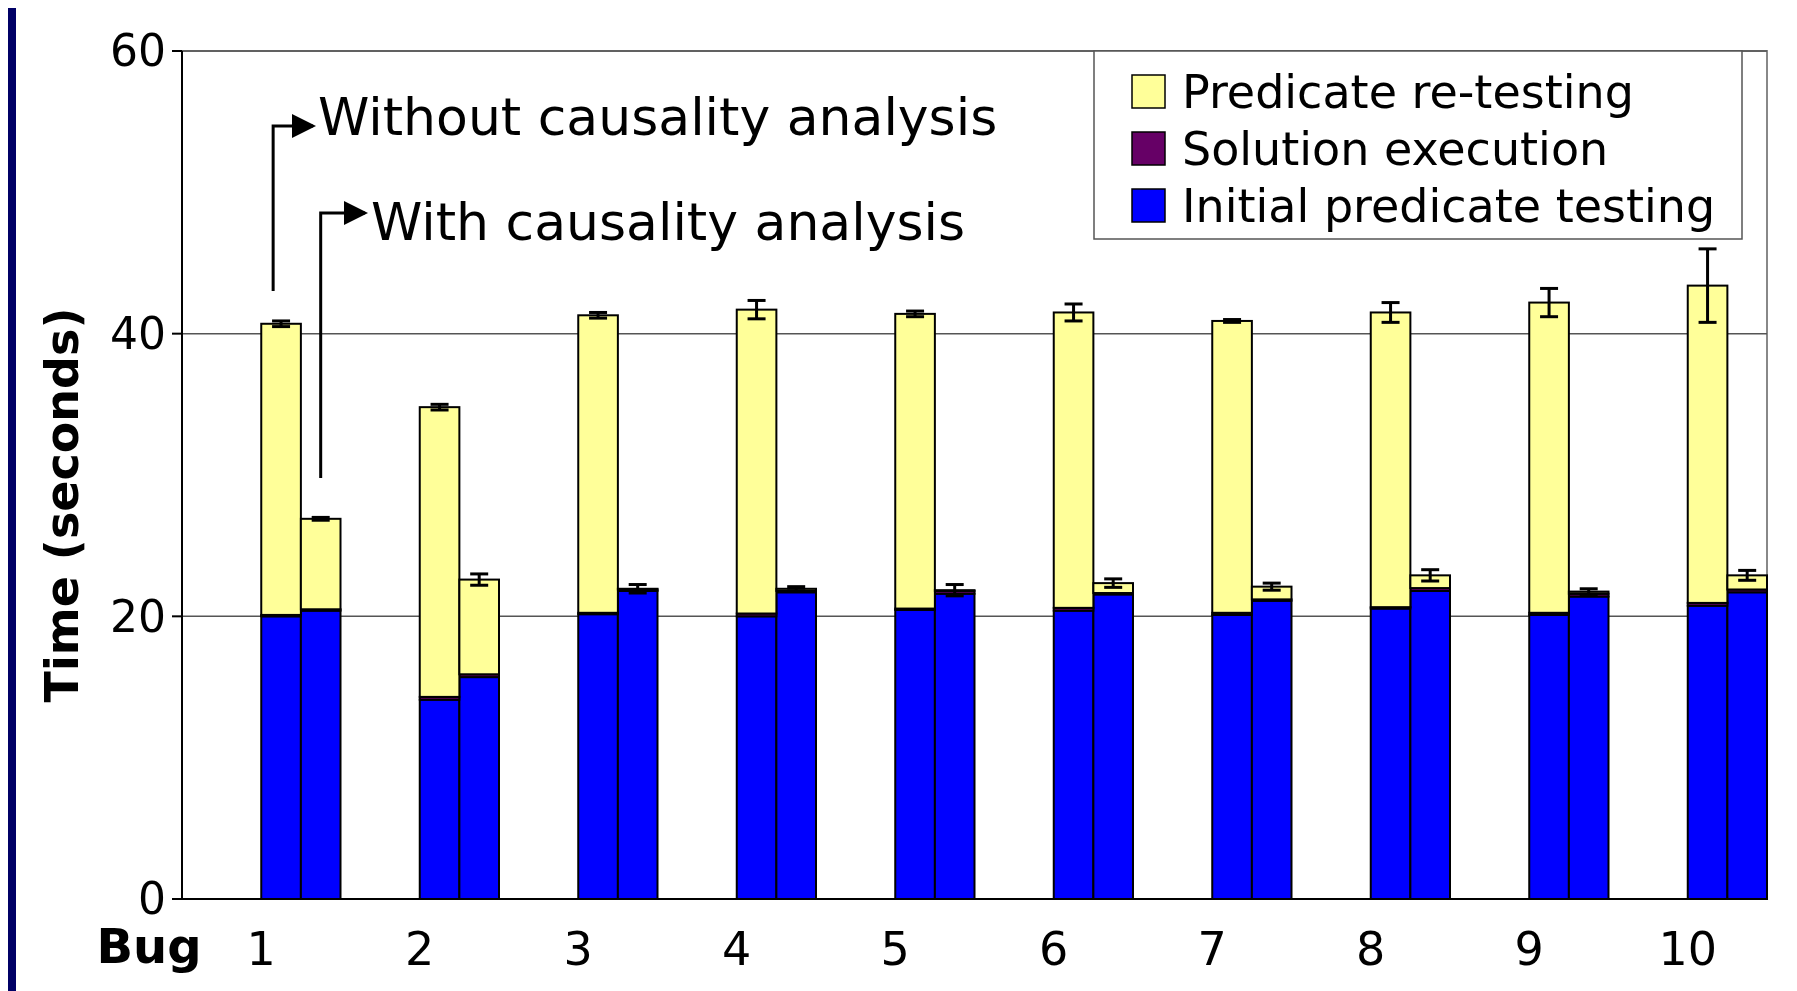 The height and width of the screenshot is (991, 1797). Describe the element at coordinates (62, 505) in the screenshot. I see `y-axis-title: Time (seconds)` at that location.